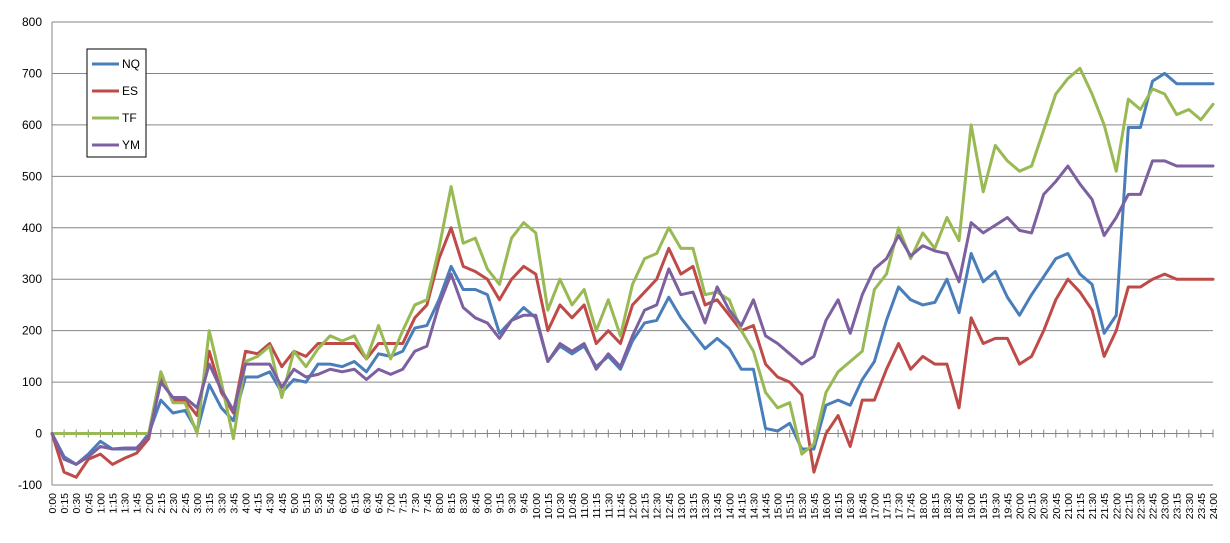  Describe the element at coordinates (742, 506) in the screenshot. I see `x-tick-label: 14:15` at that location.